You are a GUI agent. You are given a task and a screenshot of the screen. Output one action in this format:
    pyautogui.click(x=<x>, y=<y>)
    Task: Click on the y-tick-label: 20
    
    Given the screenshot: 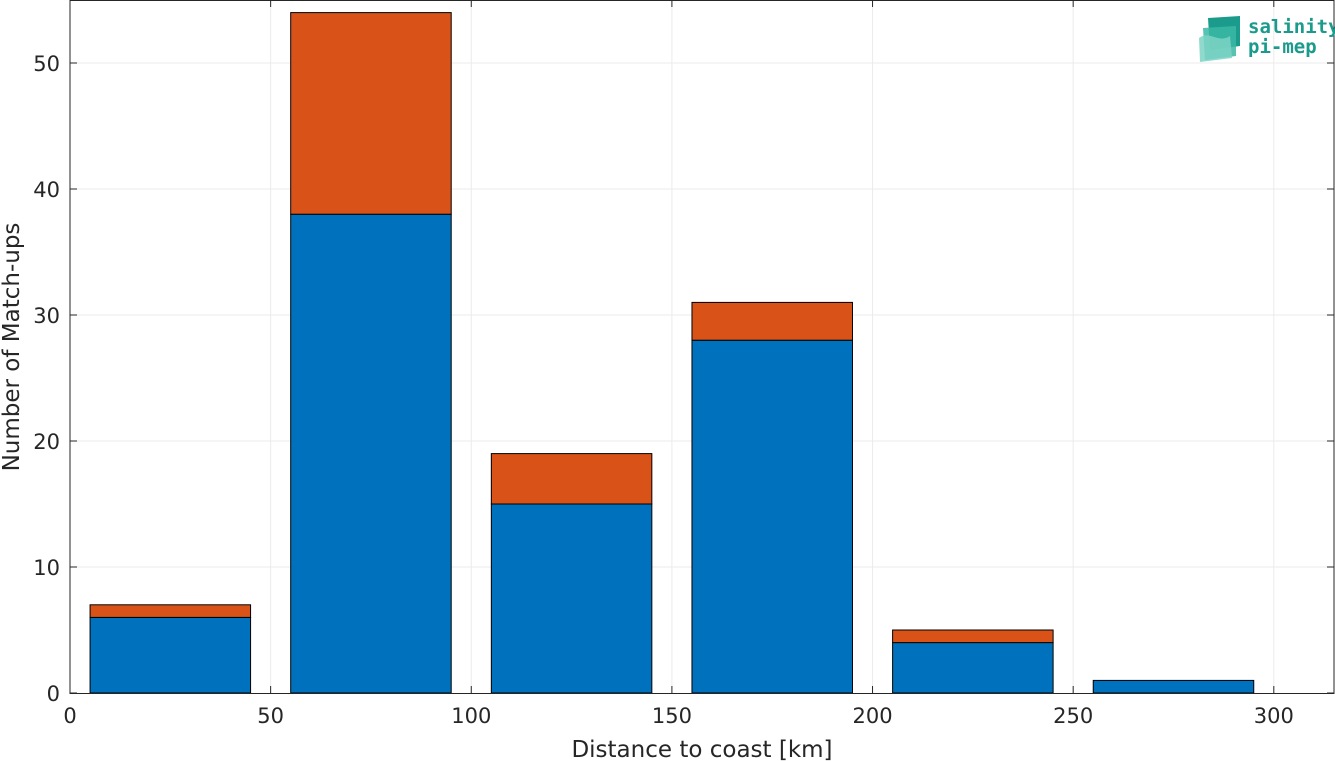 What is the action you would take?
    pyautogui.click(x=46, y=442)
    